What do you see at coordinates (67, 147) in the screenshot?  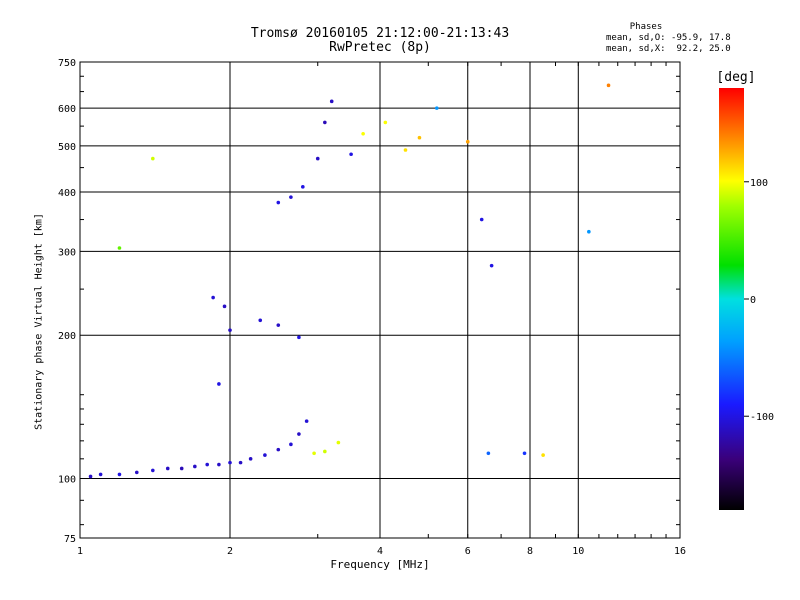 I see `y-tick-label: 500` at bounding box center [67, 147].